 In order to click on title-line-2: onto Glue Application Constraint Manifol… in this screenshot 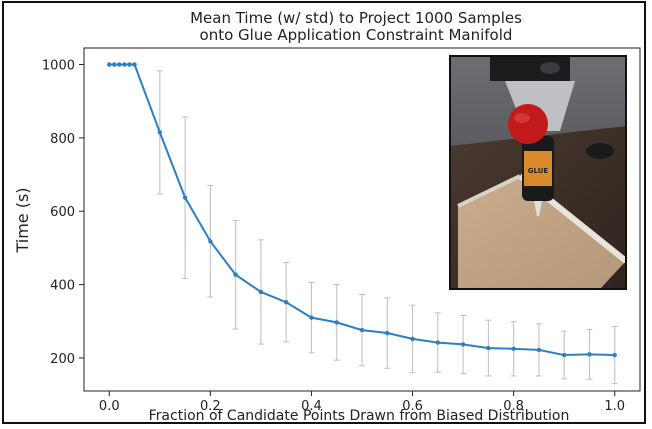, I will do `click(356, 35)`.